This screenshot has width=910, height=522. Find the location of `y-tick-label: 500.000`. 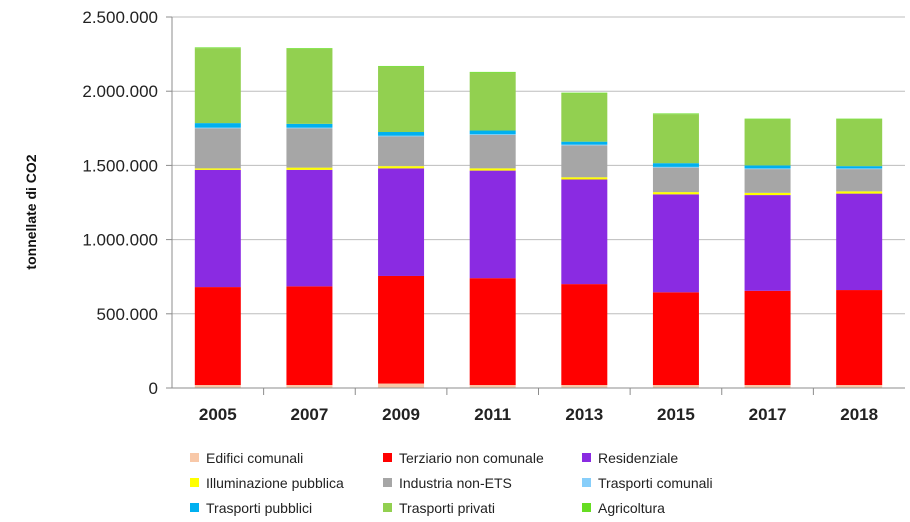

y-tick-label: 500.000 is located at coordinates (127, 314).